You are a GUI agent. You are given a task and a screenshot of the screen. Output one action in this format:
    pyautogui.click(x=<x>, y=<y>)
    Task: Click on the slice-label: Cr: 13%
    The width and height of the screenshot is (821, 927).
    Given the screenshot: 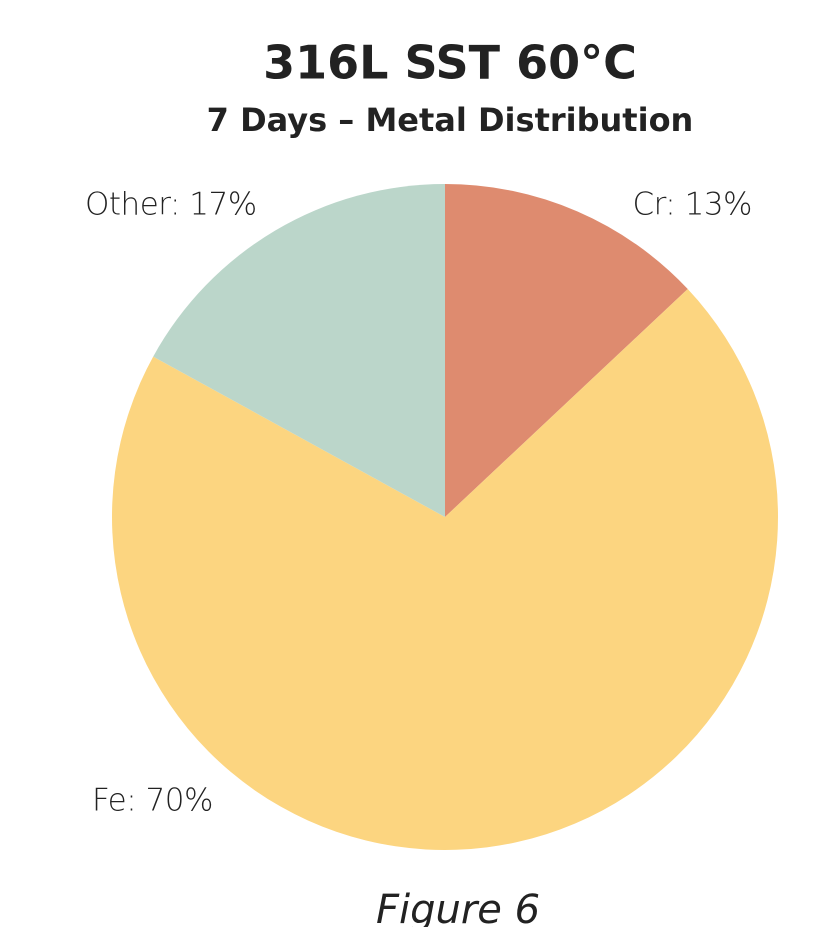 What is the action you would take?
    pyautogui.click(x=692, y=205)
    